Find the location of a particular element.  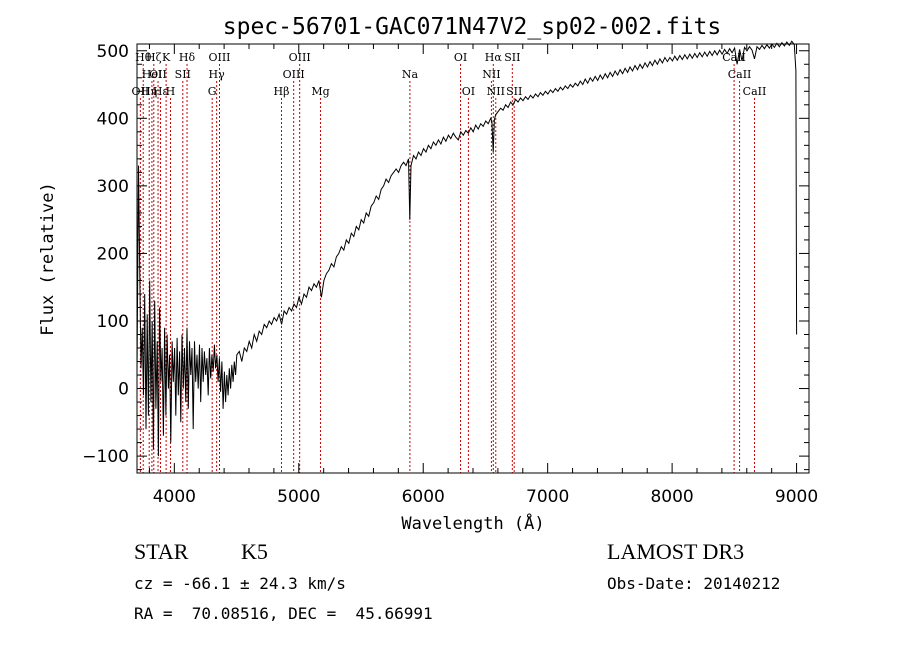

x-tick-label: 6000 is located at coordinates (423, 497).